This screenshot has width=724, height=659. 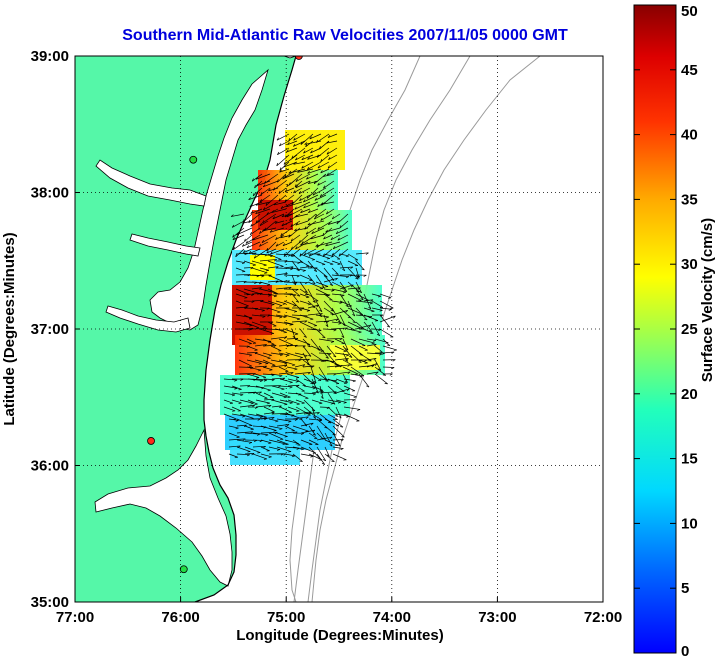 What do you see at coordinates (151, 183) in the screenshot?
I see `potomac-river` at bounding box center [151, 183].